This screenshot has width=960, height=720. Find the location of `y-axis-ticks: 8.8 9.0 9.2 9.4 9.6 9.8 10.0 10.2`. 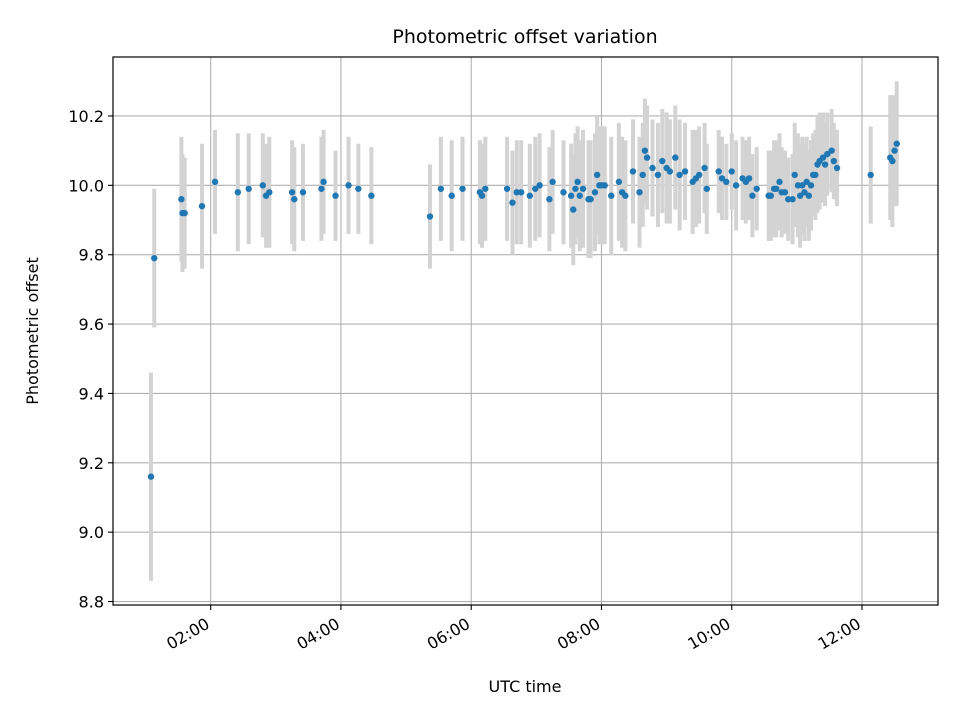

y-axis-ticks: 8.8 9.0 9.2 9.4 9.6 9.8 10.0 10.2 is located at coordinates (90, 359).